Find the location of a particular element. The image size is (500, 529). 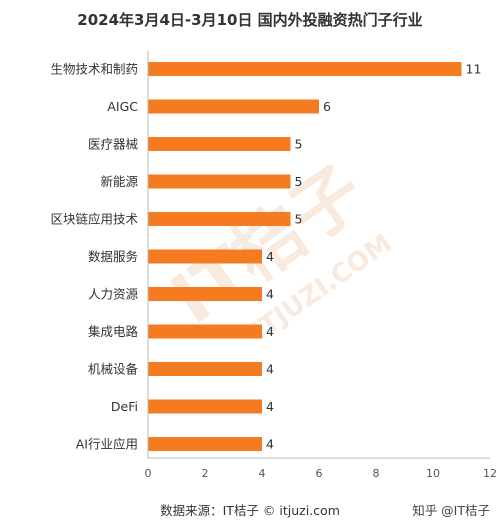

x-tick-label-3: 6 is located at coordinates (319, 473).